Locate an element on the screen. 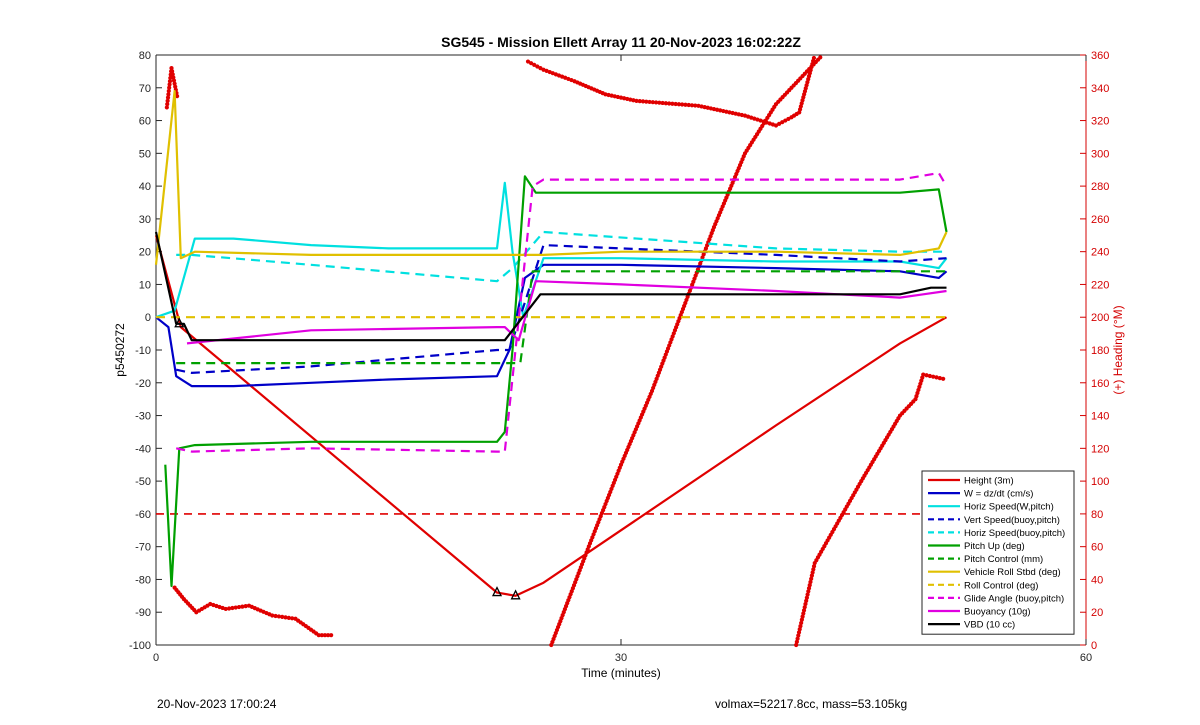  y2-tick-label: 120 is located at coordinates (1100, 449).